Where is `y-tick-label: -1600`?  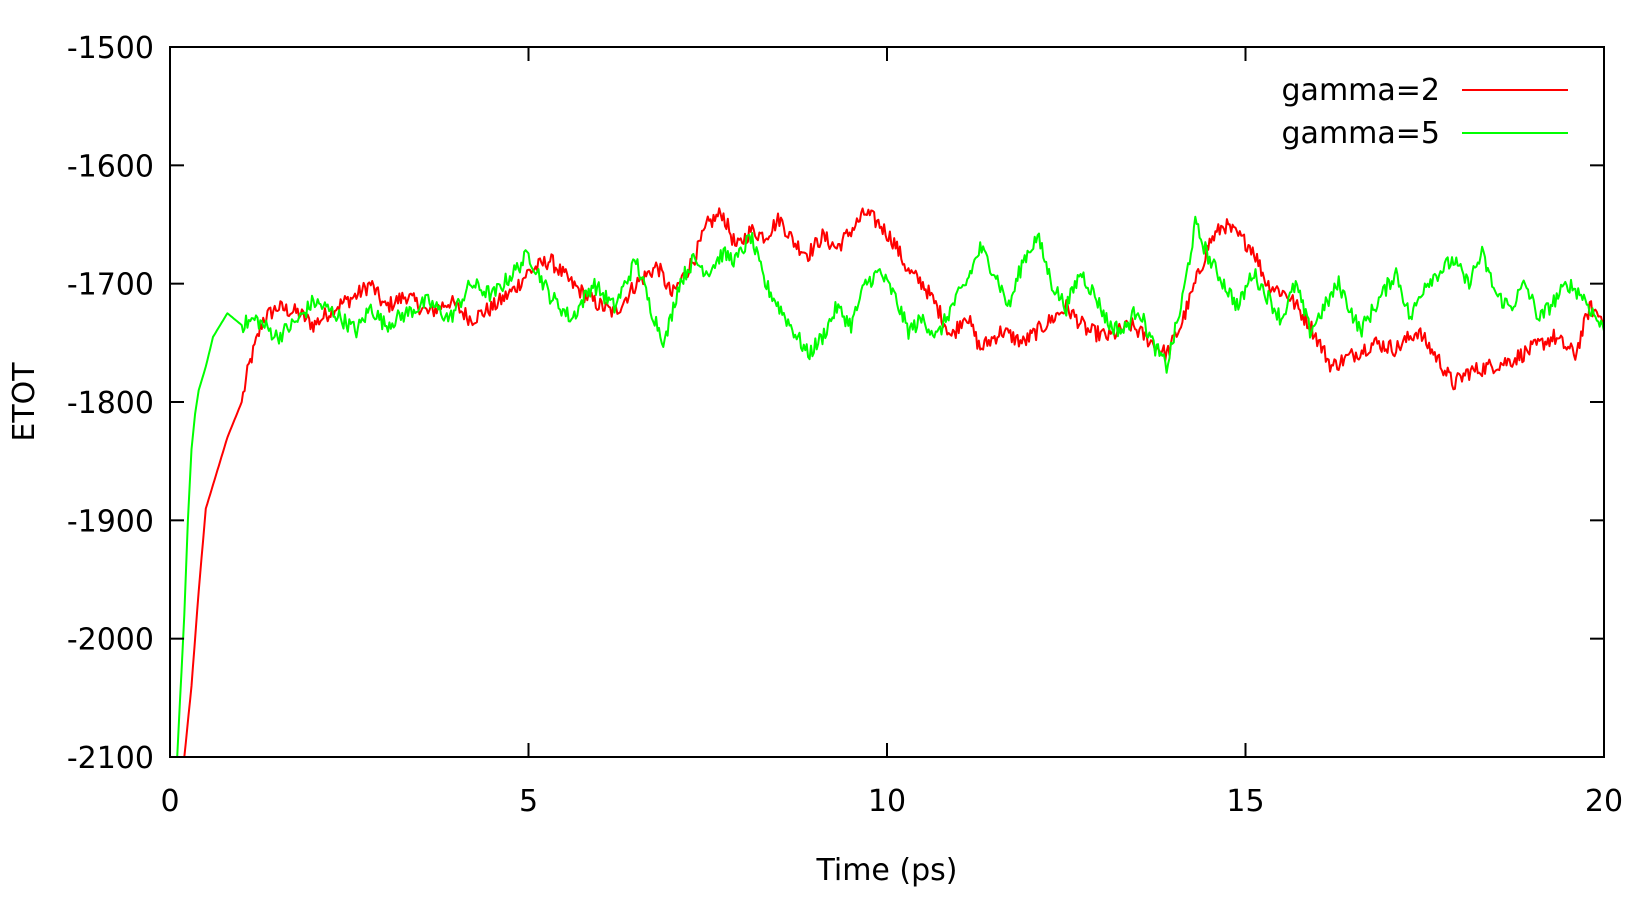 y-tick-label: -1600 is located at coordinates (110, 166).